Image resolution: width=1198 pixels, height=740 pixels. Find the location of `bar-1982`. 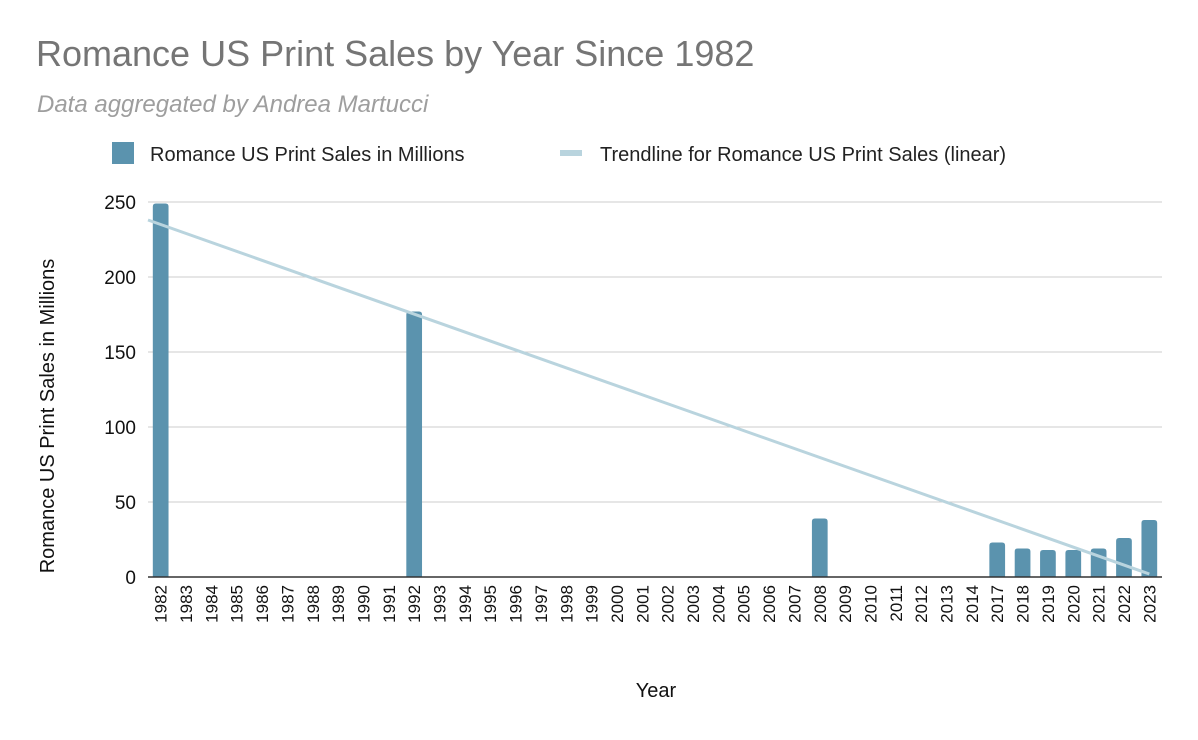

bar-1982 is located at coordinates (160, 390).